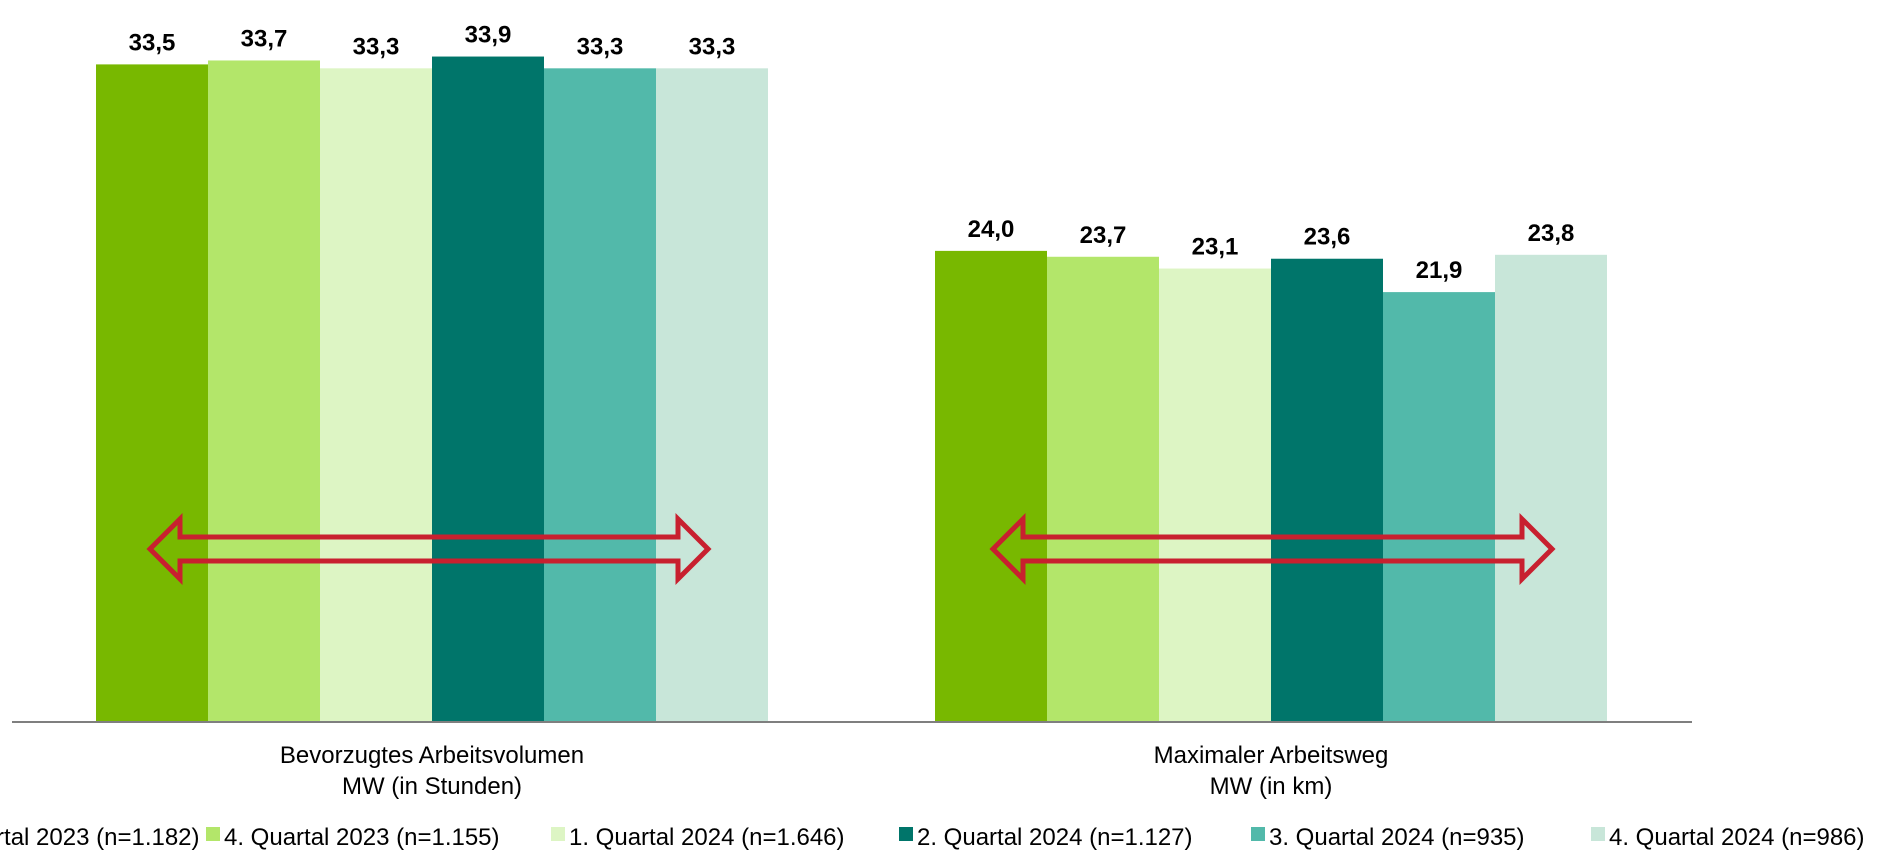  What do you see at coordinates (362, 837) in the screenshot?
I see `legend-label: 4. Quartal 2023 (n=1.155)` at bounding box center [362, 837].